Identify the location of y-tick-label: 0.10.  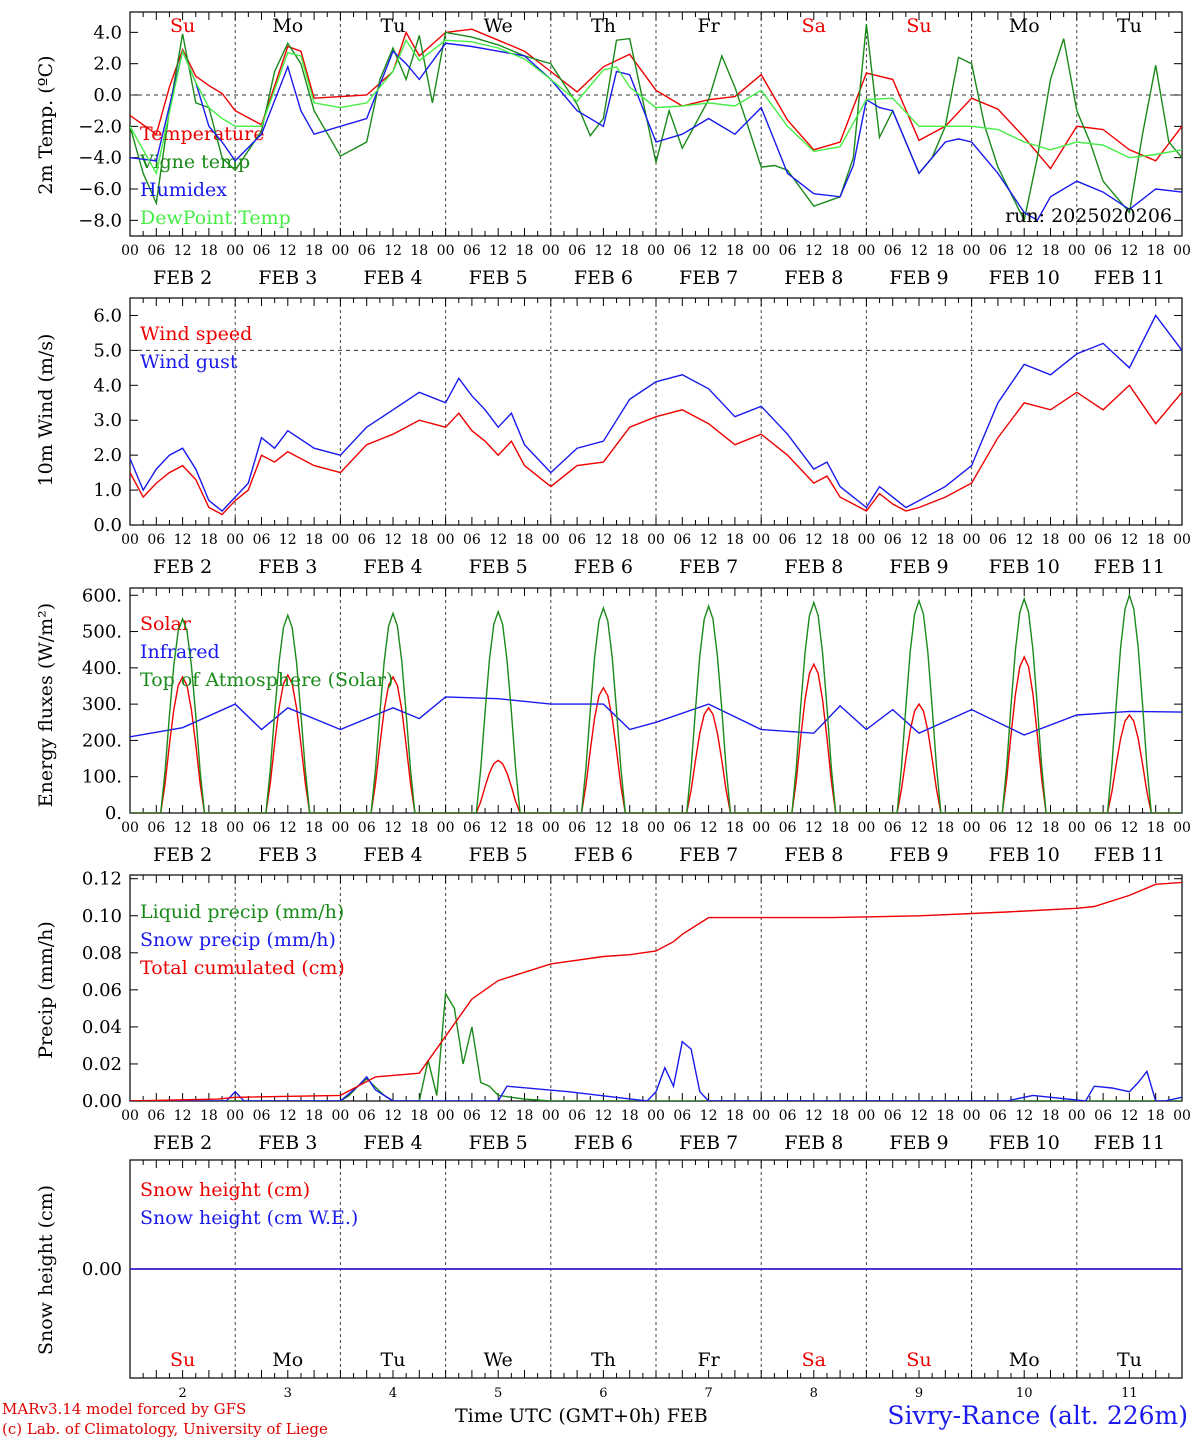
(102, 916).